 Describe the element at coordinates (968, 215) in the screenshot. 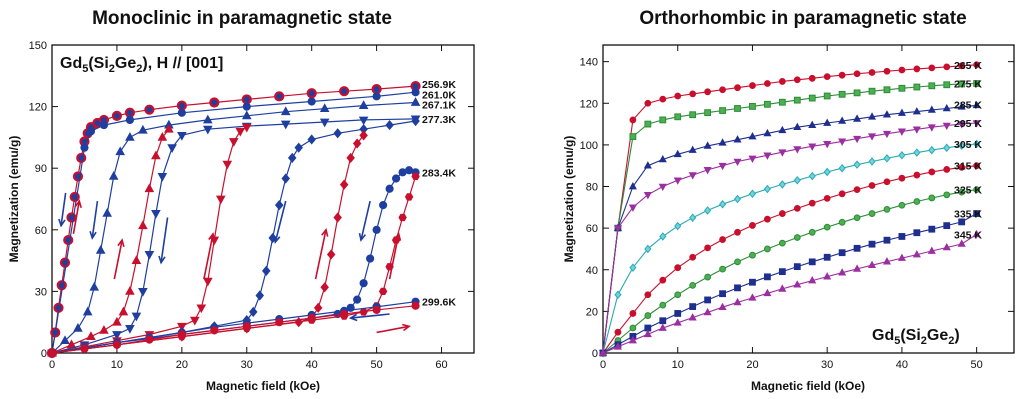

I see `orthorhombic-label-335-k: 335 K` at that location.